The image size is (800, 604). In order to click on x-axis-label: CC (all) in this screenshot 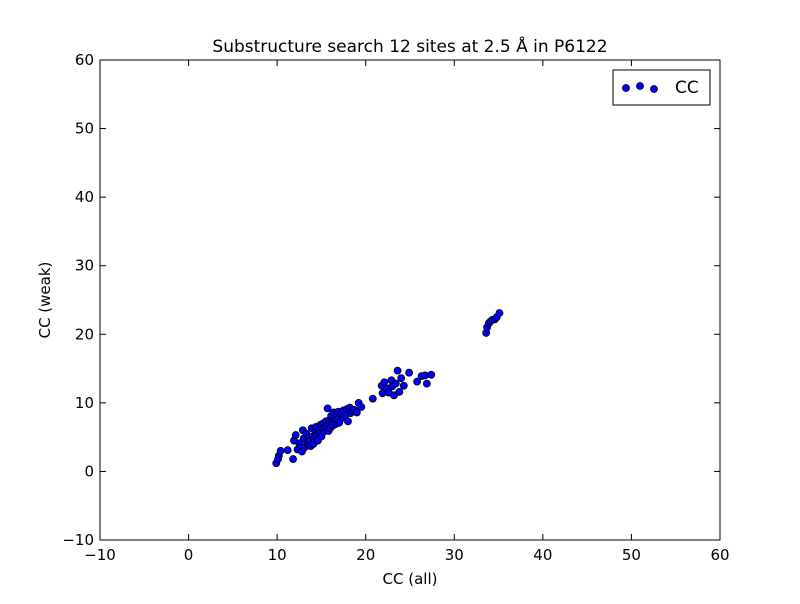, I will do `click(410, 579)`.